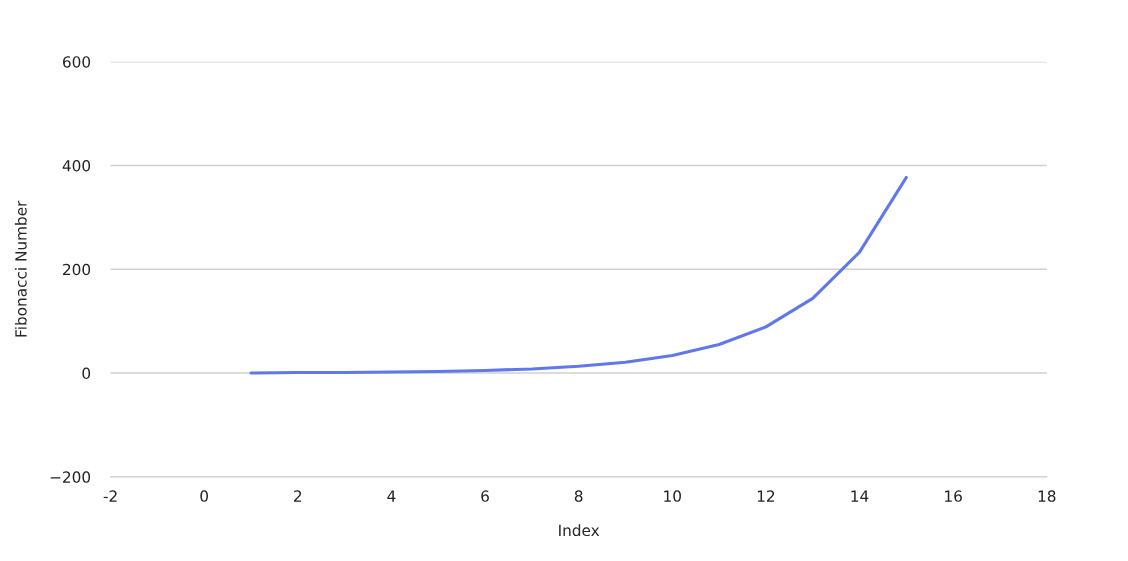 Image resolution: width=1128 pixels, height=561 pixels. I want to click on y-axis-title: Fibonacci Number, so click(20, 268).